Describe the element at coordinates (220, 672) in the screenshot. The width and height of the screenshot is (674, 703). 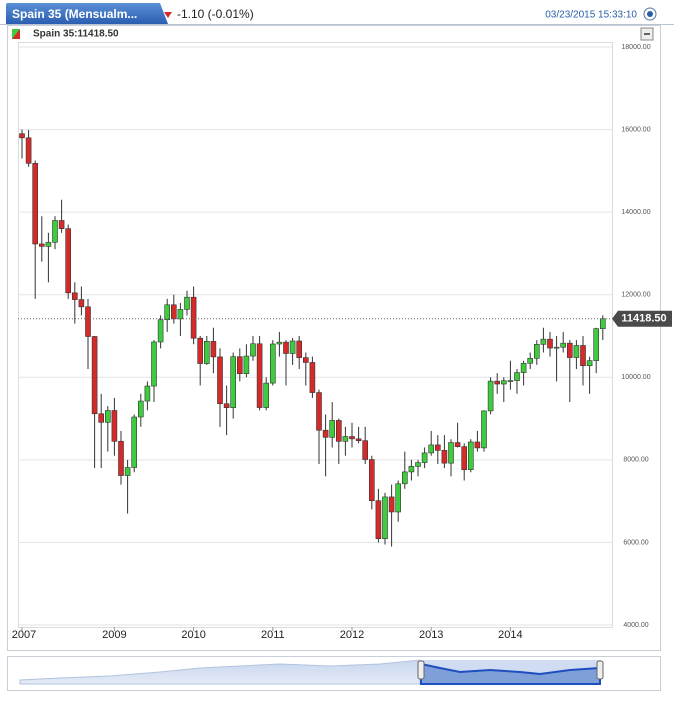
I see `navigator-area` at that location.